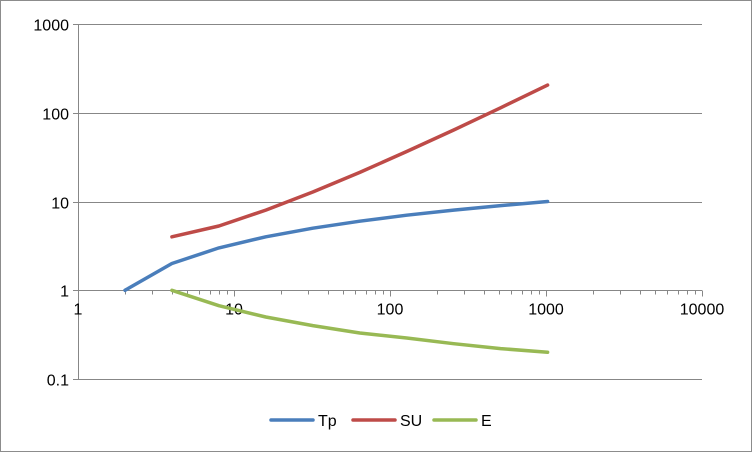 The height and width of the screenshot is (456, 752). What do you see at coordinates (390, 310) in the screenshot?
I see `x-tick-label: 100` at bounding box center [390, 310].